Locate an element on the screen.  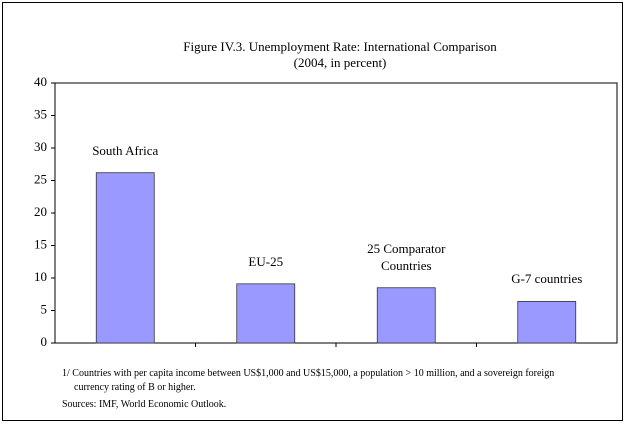
y-tick-label: 25 is located at coordinates (40, 178).